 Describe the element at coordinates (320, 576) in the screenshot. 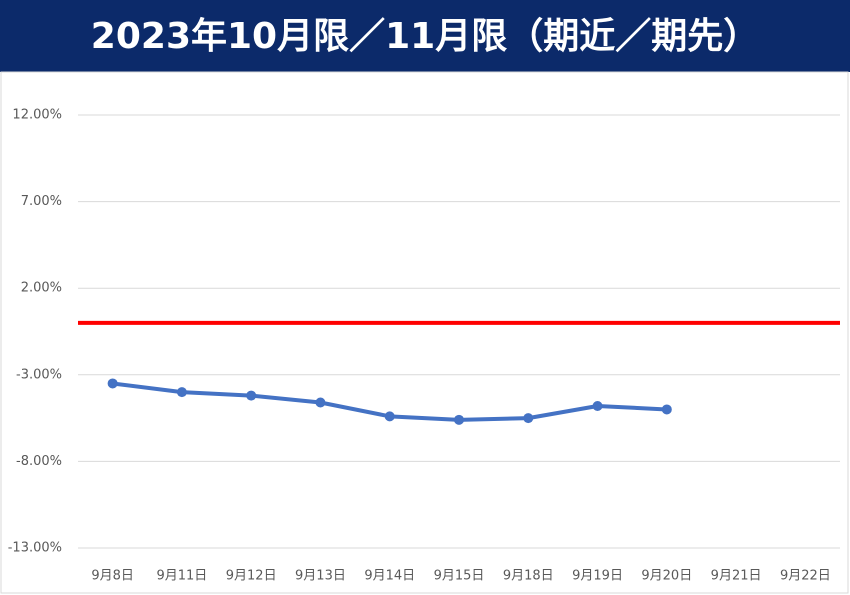

I see `x-tick-label: 9月13日` at that location.